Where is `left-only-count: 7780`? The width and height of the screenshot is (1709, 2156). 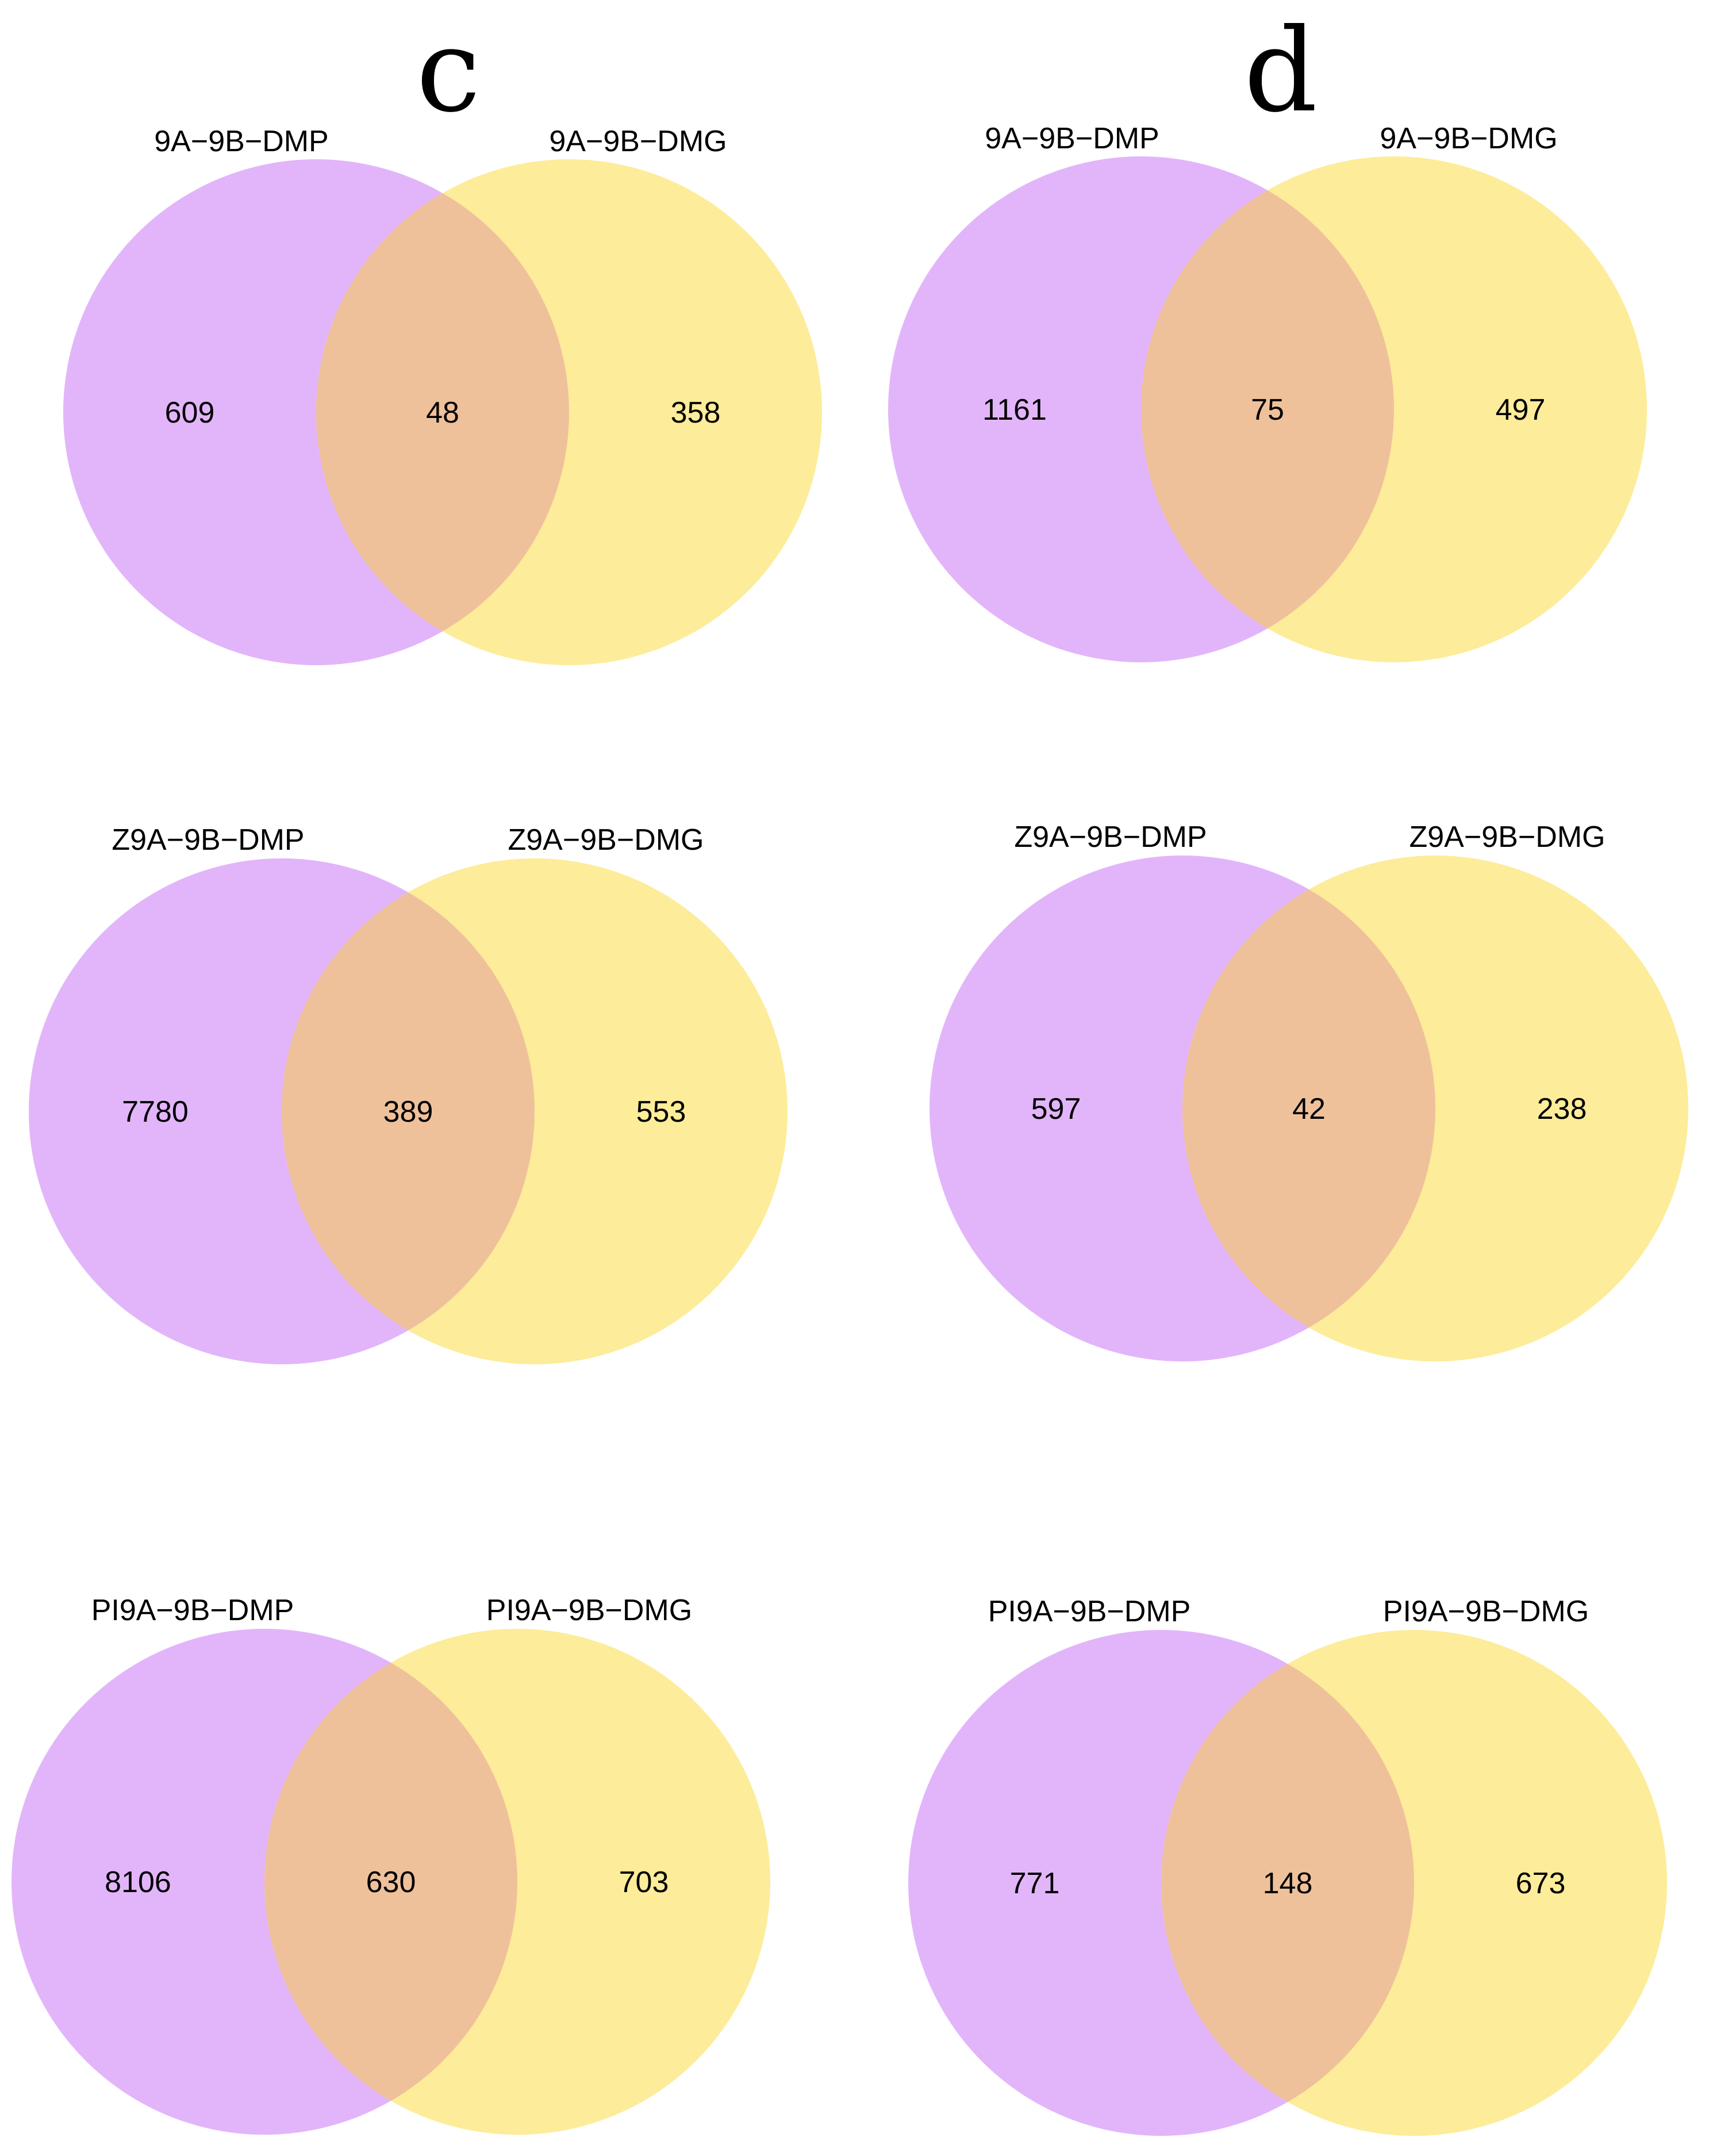 left-only-count: 7780 is located at coordinates (155, 1112).